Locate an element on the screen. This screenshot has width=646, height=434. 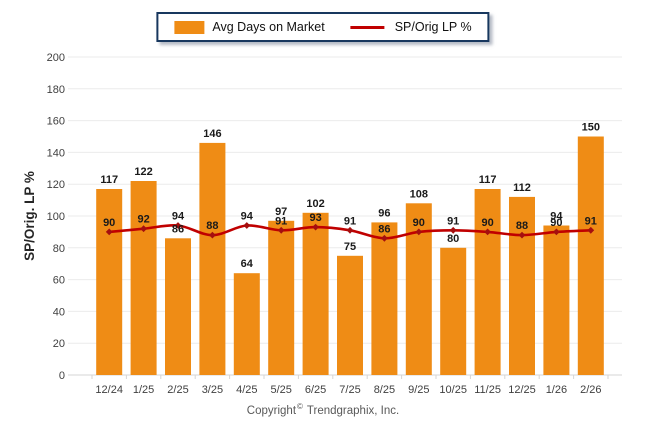
bar-value-label: 102 is located at coordinates (315, 204).